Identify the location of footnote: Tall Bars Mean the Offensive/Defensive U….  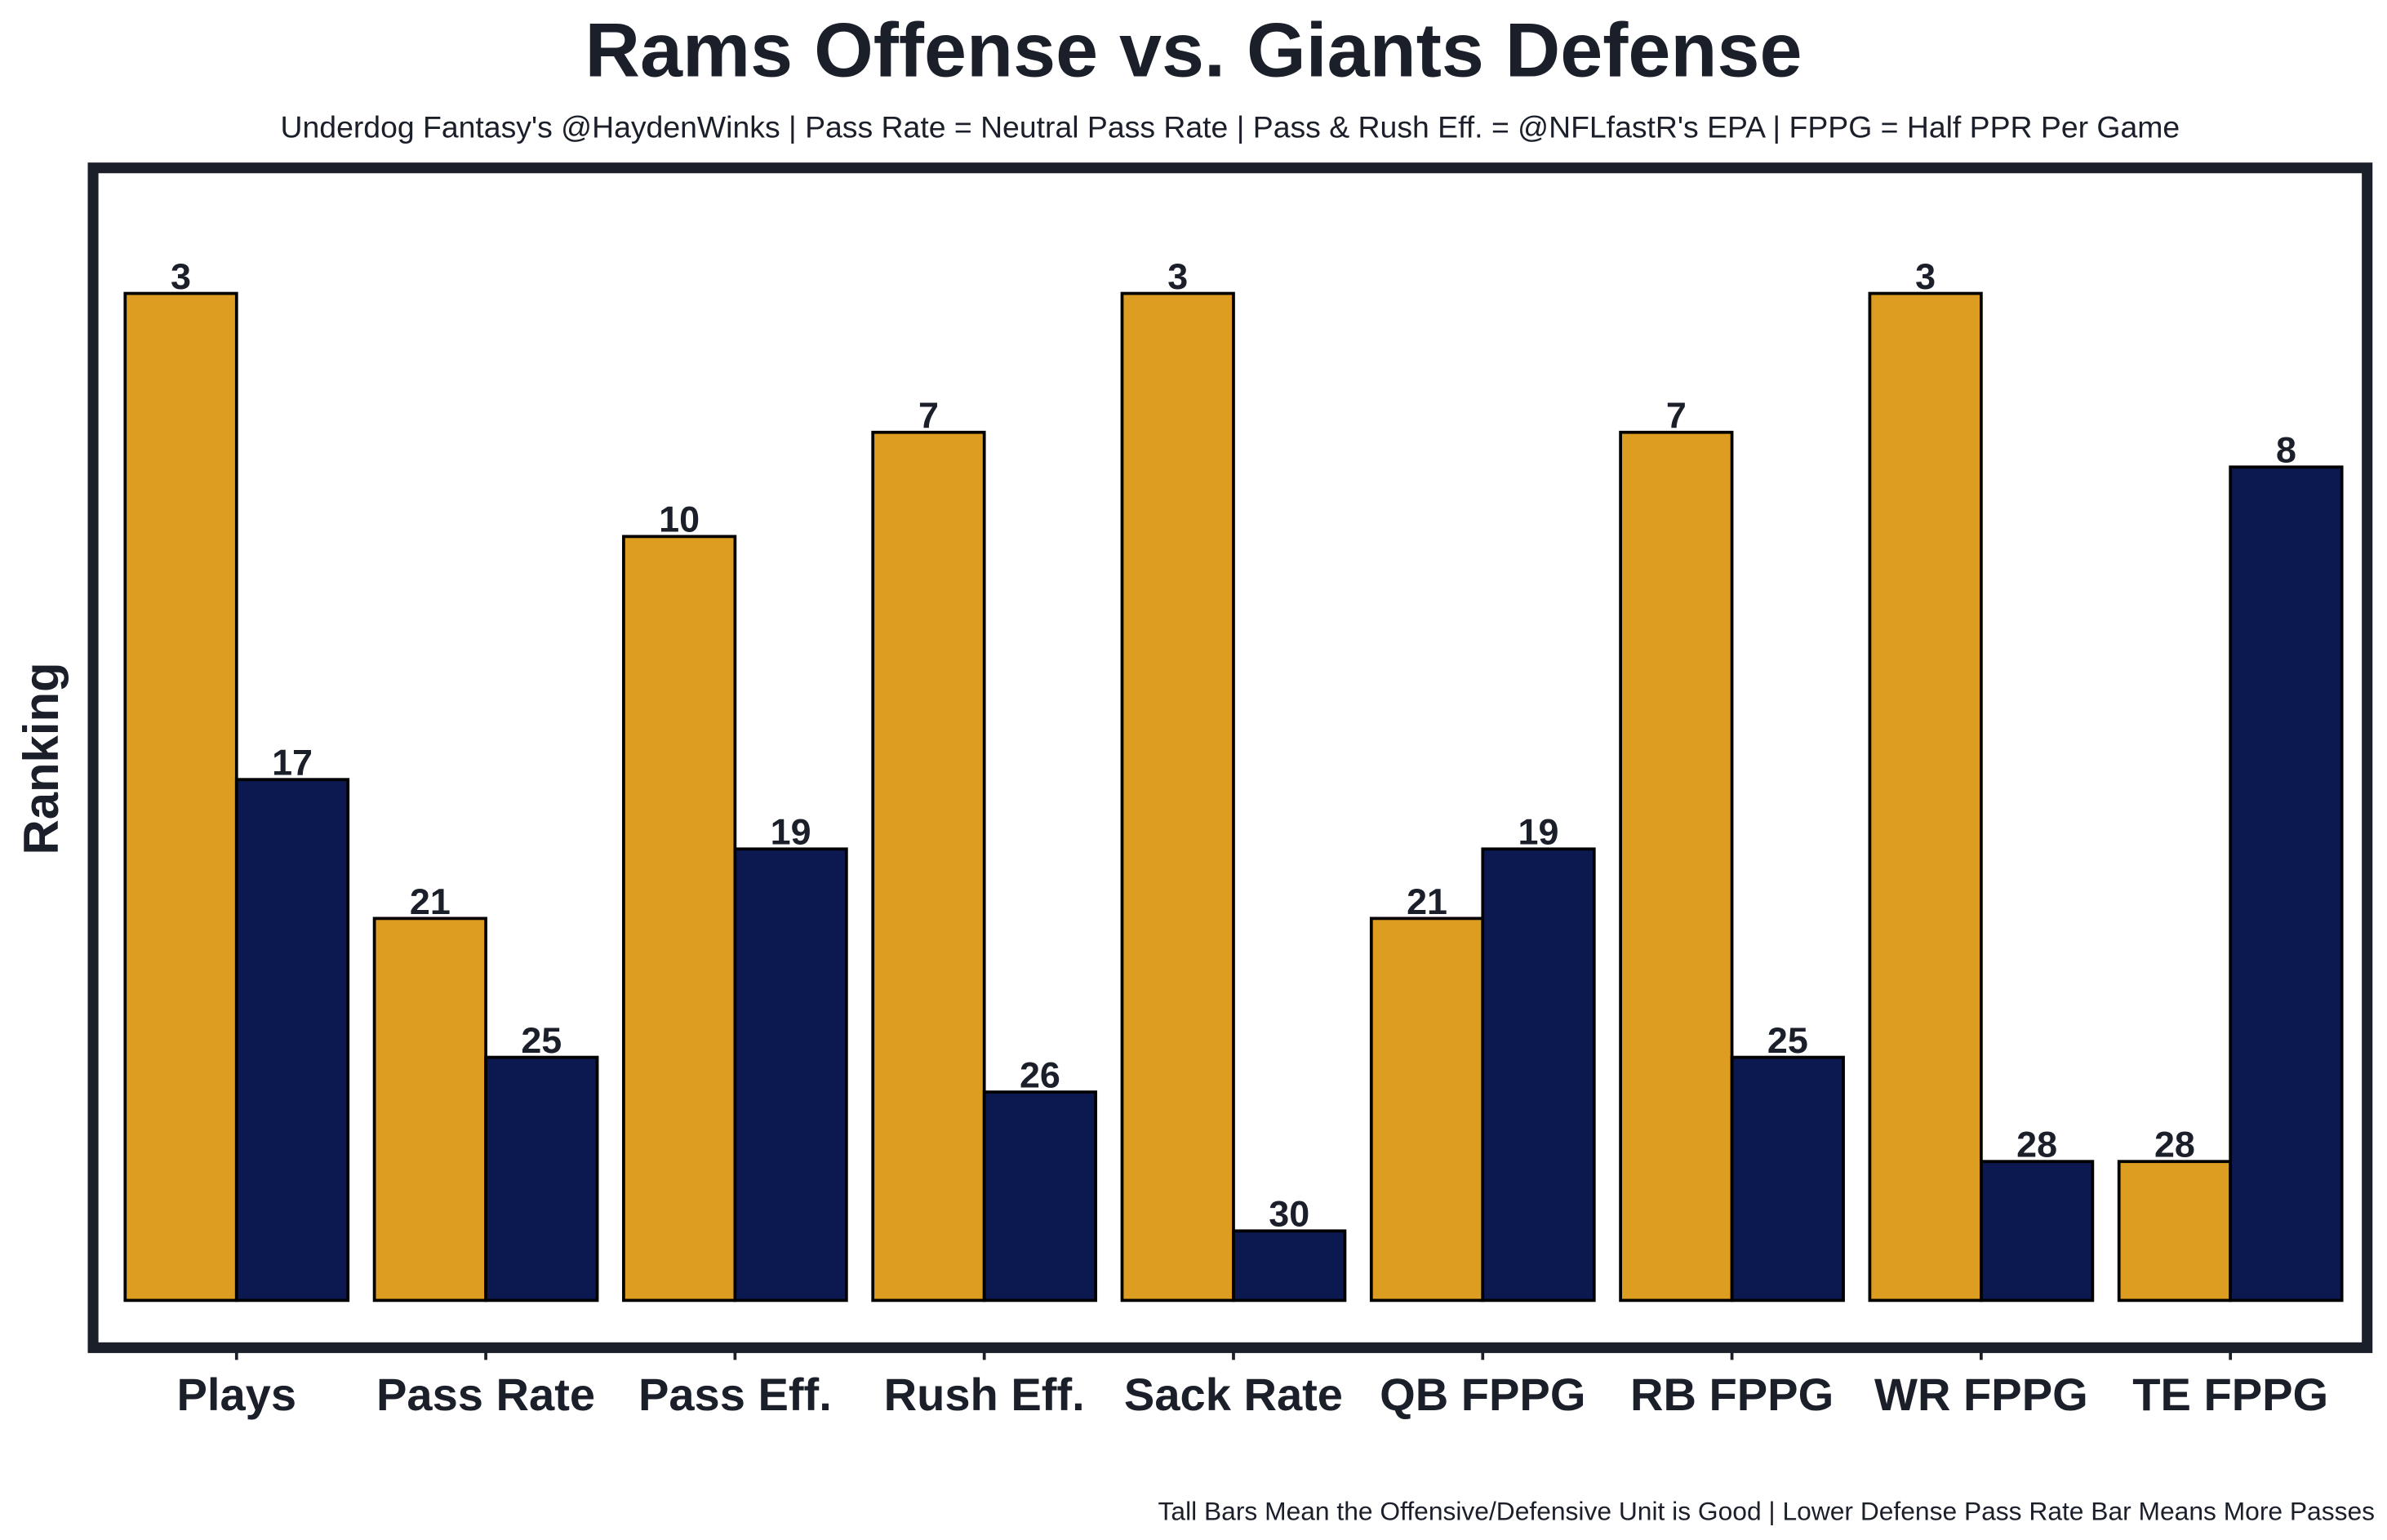
(1767, 1511).